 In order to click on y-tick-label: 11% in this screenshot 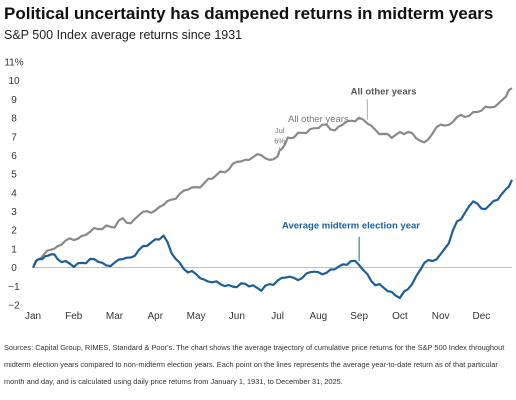, I will do `click(13, 63)`.